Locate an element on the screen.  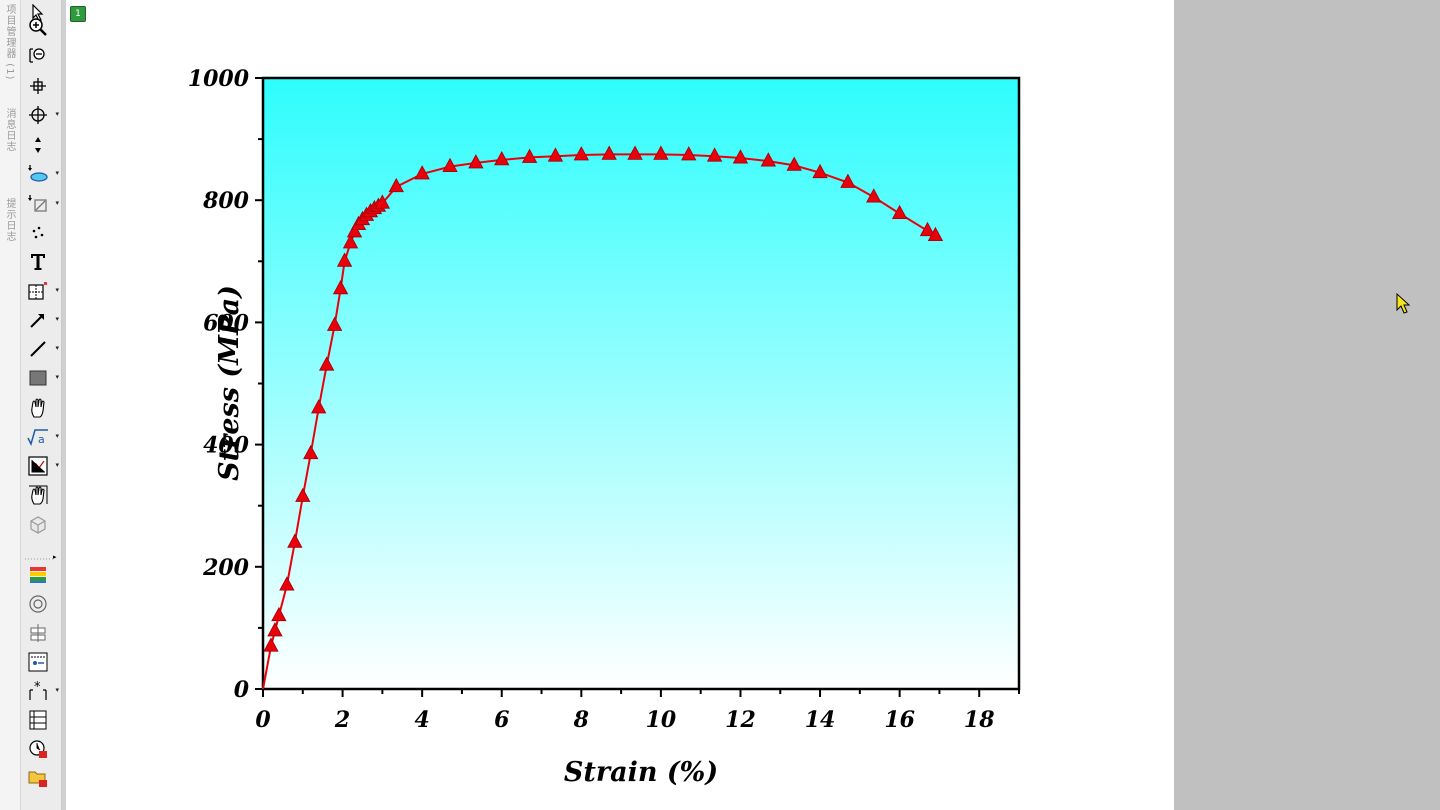
insert-equation-icon: a ▾ is located at coordinates (41, 437).